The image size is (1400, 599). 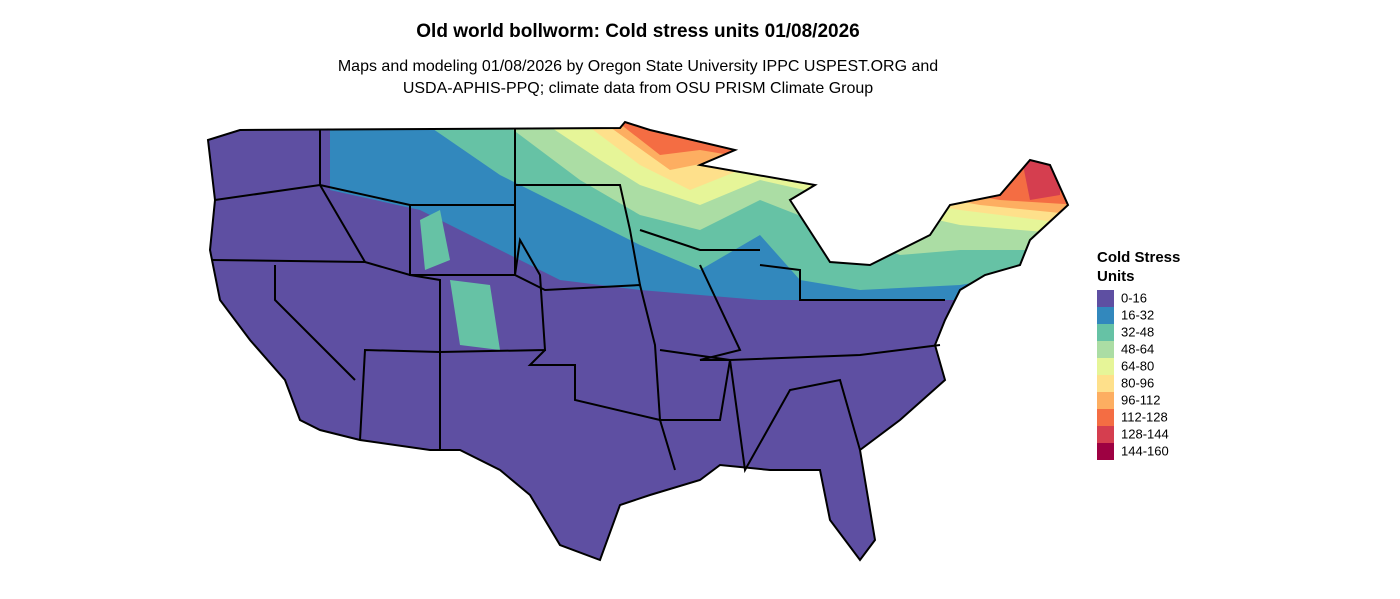 What do you see at coordinates (1134, 297) in the screenshot?
I see `legend-label: 0-16` at bounding box center [1134, 297].